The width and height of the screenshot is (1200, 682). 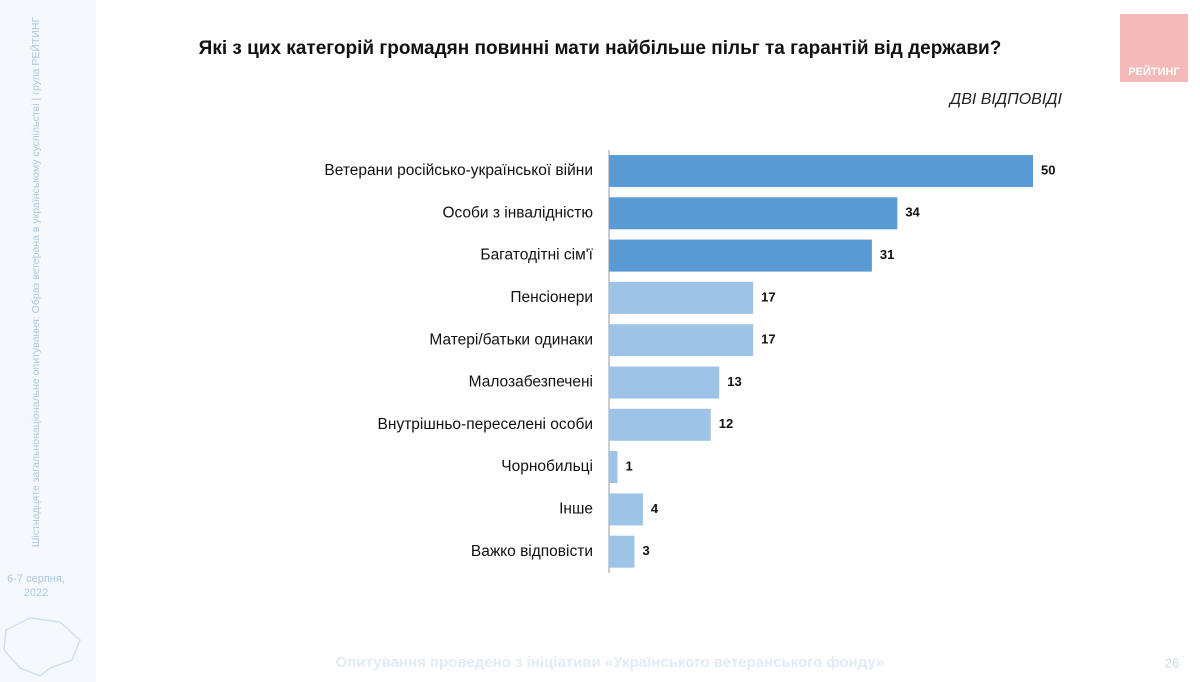 What do you see at coordinates (532, 551) in the screenshot?
I see `category-label: Важко відповісти` at bounding box center [532, 551].